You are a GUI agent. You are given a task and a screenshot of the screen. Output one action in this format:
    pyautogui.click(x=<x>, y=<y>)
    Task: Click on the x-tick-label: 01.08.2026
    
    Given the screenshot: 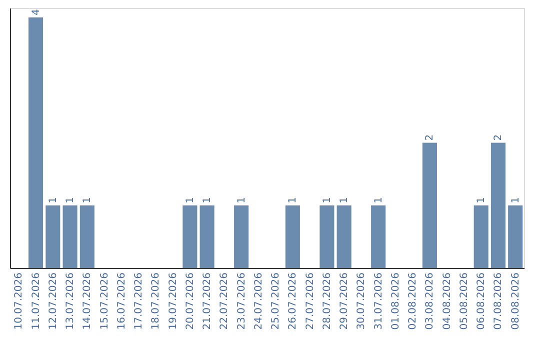 What is the action you would take?
    pyautogui.click(x=396, y=301)
    